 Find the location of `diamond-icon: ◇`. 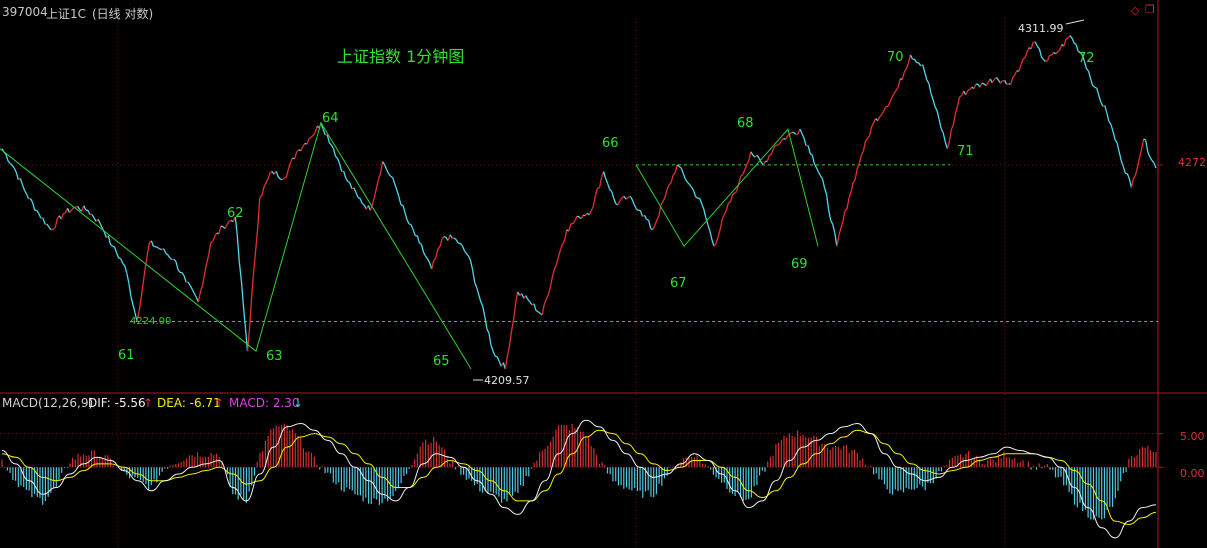

diamond-icon: ◇ is located at coordinates (1135, 10).